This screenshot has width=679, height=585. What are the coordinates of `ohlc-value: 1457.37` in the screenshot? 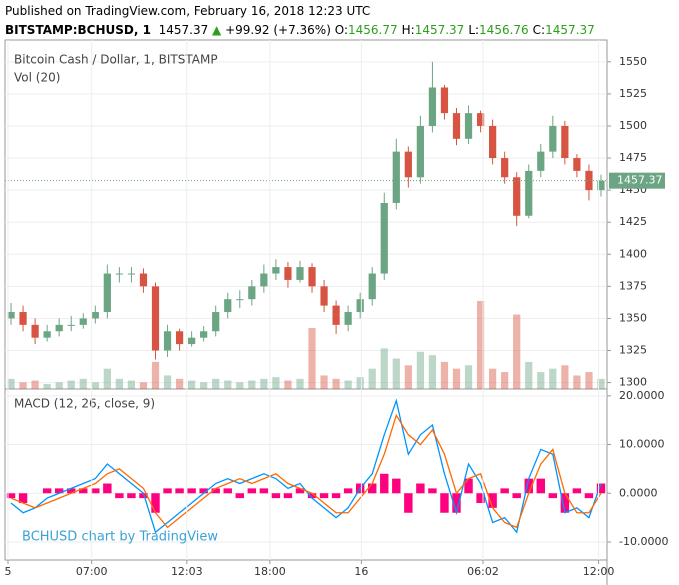 It's located at (439, 30).